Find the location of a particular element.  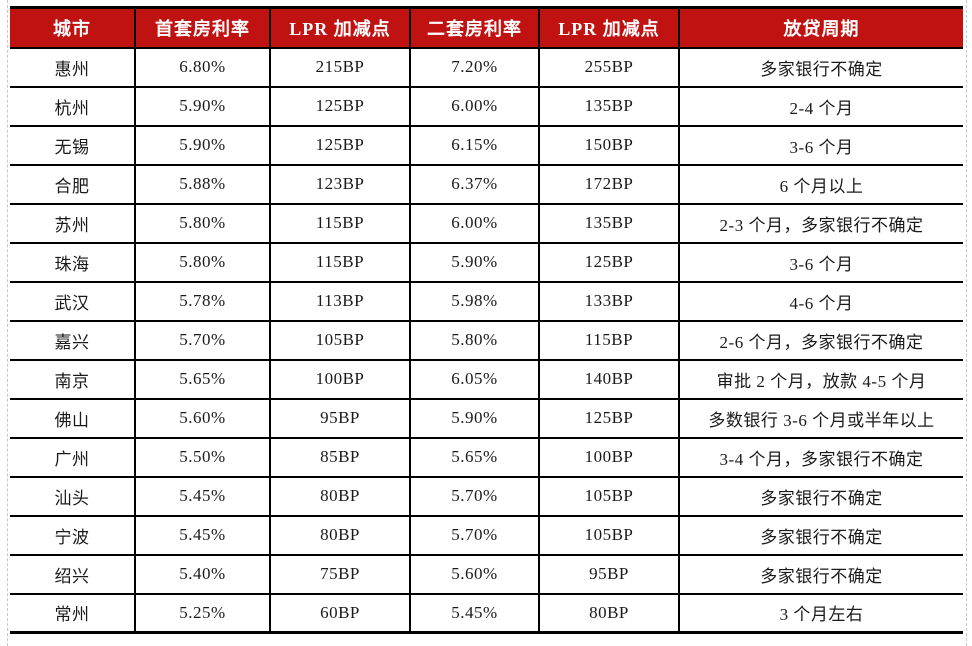

table-row: 汕头 5.45% 80BP 5.70% 105BP 多家银行不确定 is located at coordinates (486, 496).